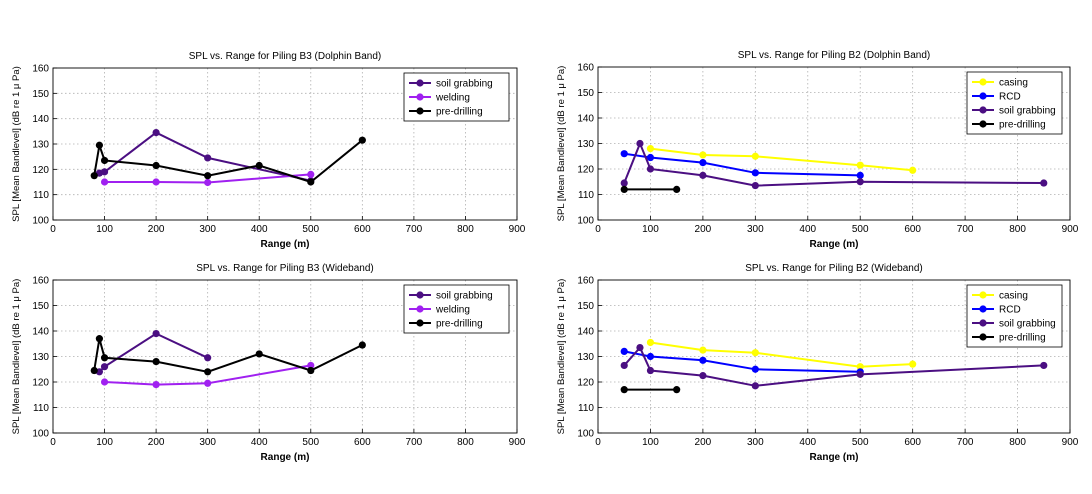 The width and height of the screenshot is (1092, 494). What do you see at coordinates (860, 442) in the screenshot?
I see `x-tick-label: 500` at bounding box center [860, 442].